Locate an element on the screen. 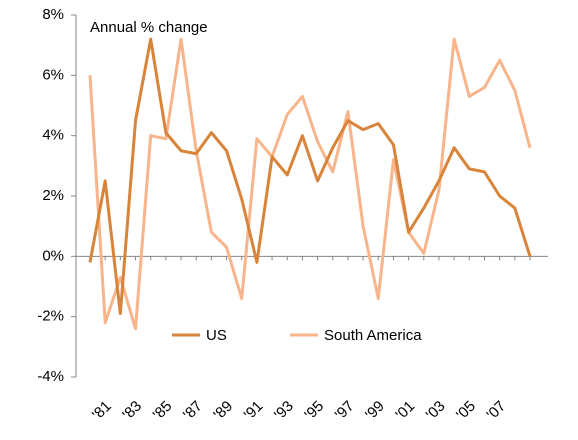  y-tick-label: -4% is located at coordinates (50, 376).